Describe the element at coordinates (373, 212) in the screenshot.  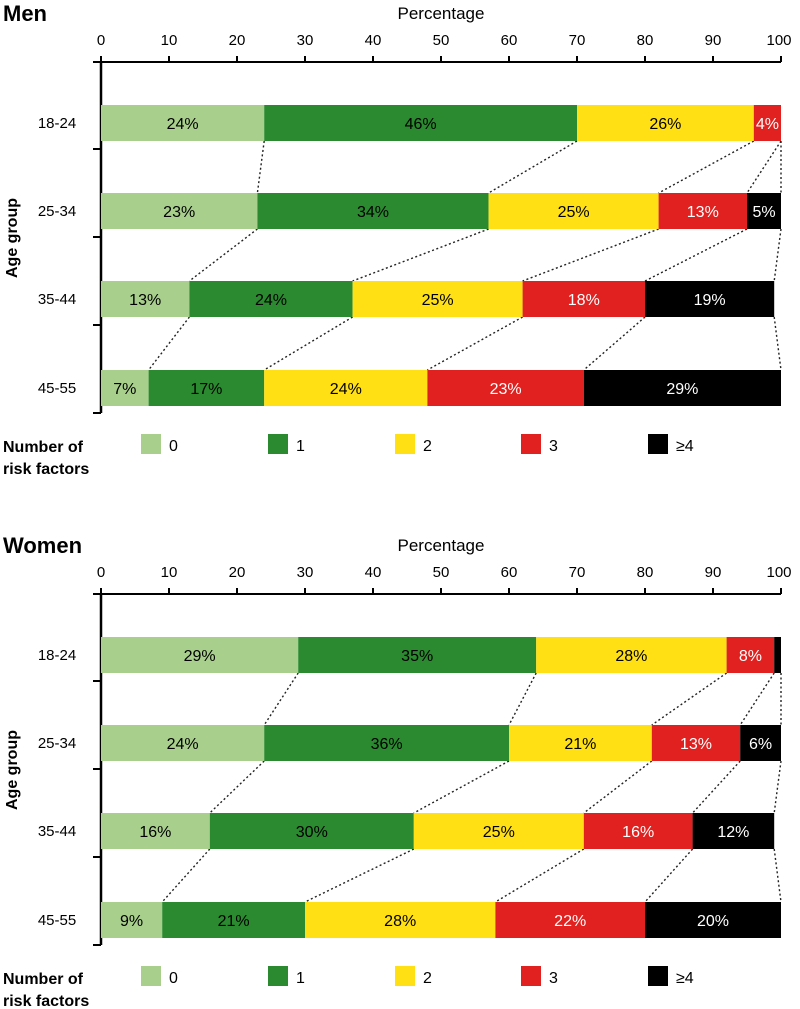
I see `bar-data-label: 34%` at that location.